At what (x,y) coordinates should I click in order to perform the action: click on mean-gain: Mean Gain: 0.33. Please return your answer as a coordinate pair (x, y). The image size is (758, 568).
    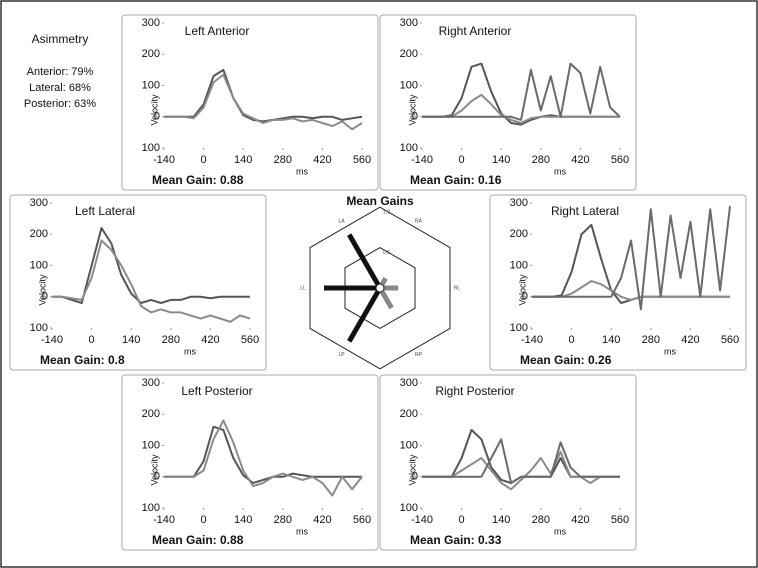
    Looking at the image, I should click on (456, 540).